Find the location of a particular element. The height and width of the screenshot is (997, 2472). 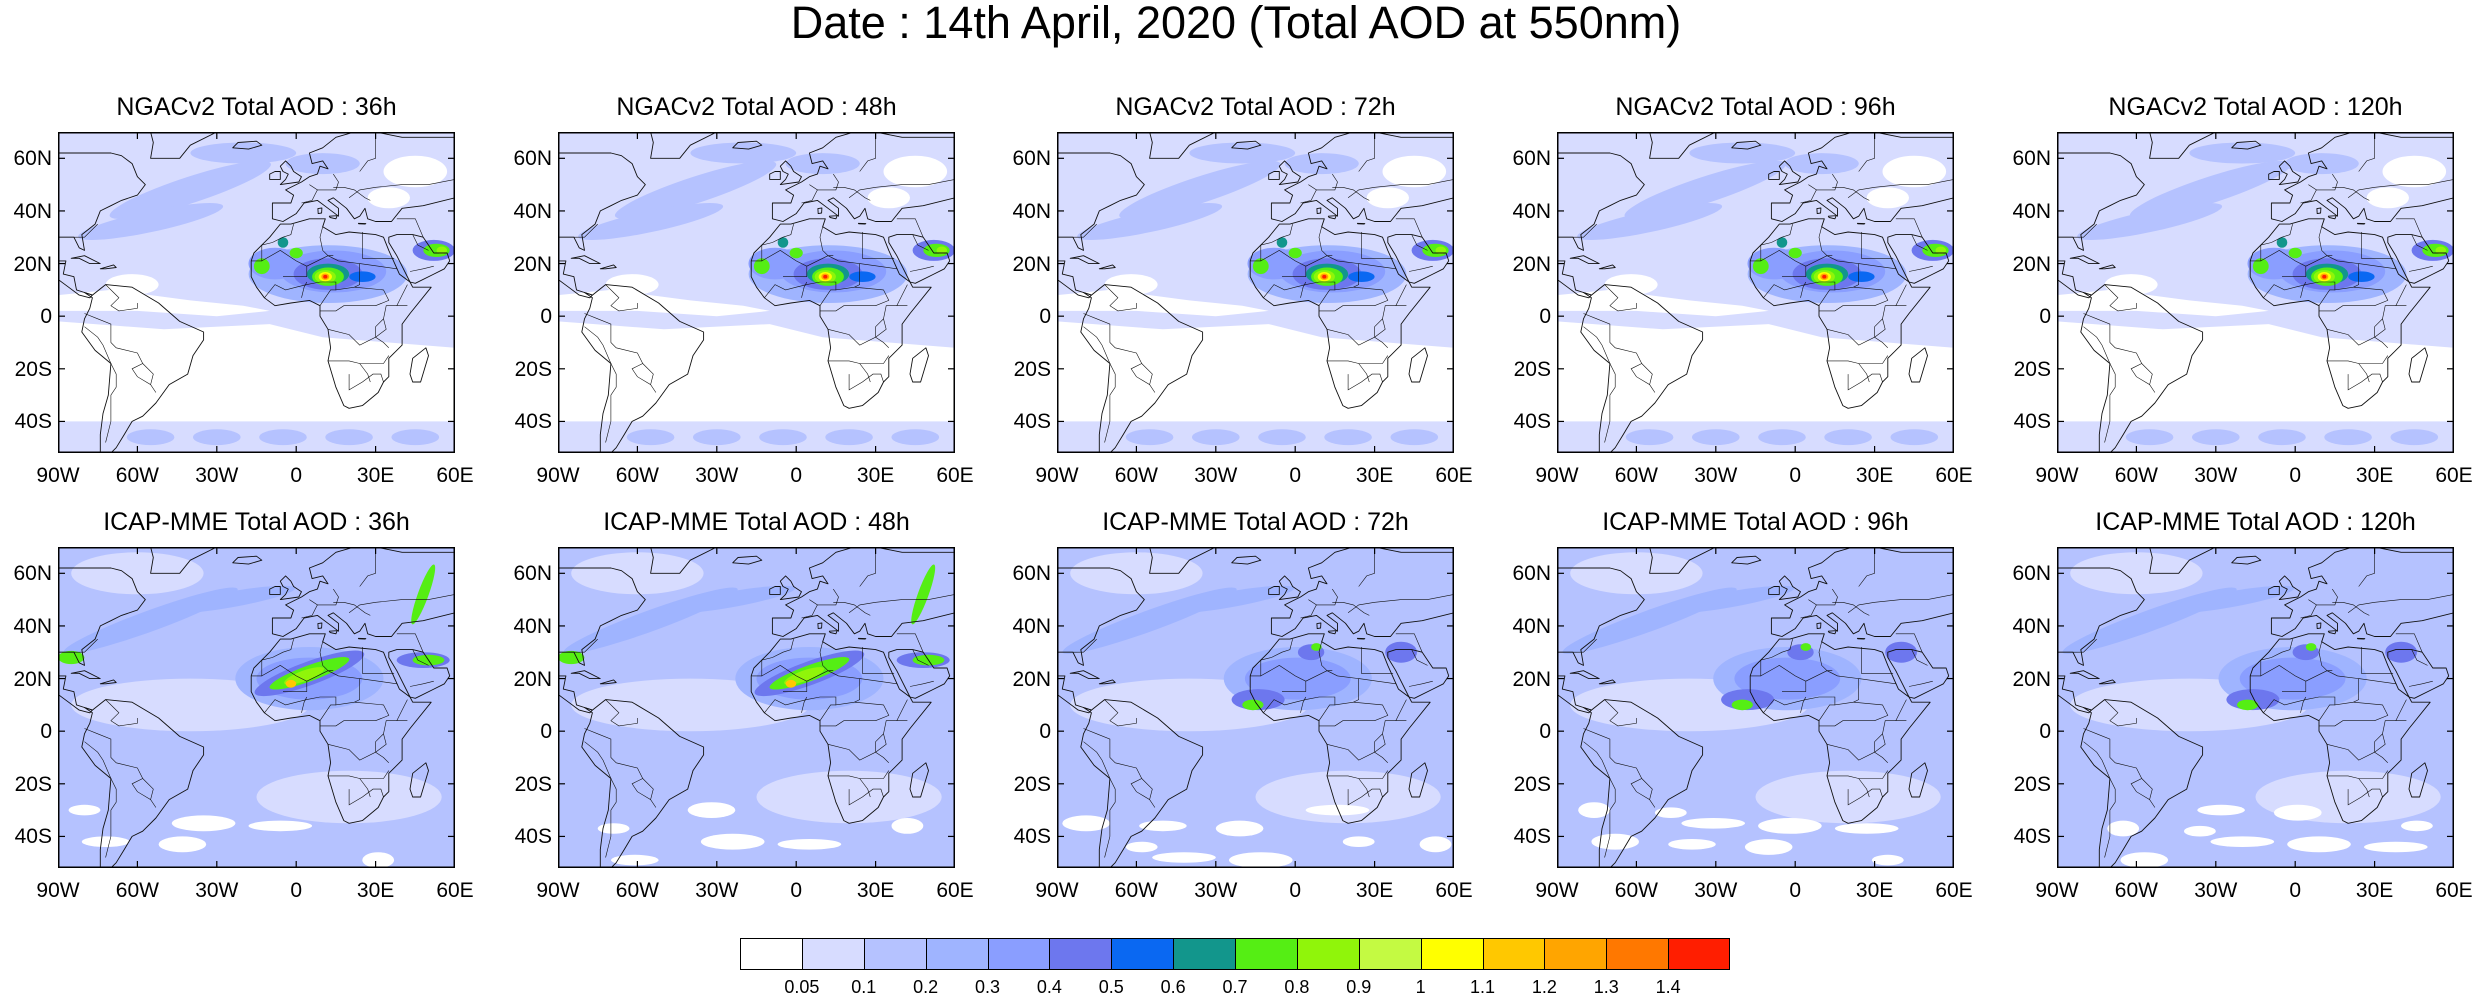

colorbar-label: 1.1 is located at coordinates (1483, 987).